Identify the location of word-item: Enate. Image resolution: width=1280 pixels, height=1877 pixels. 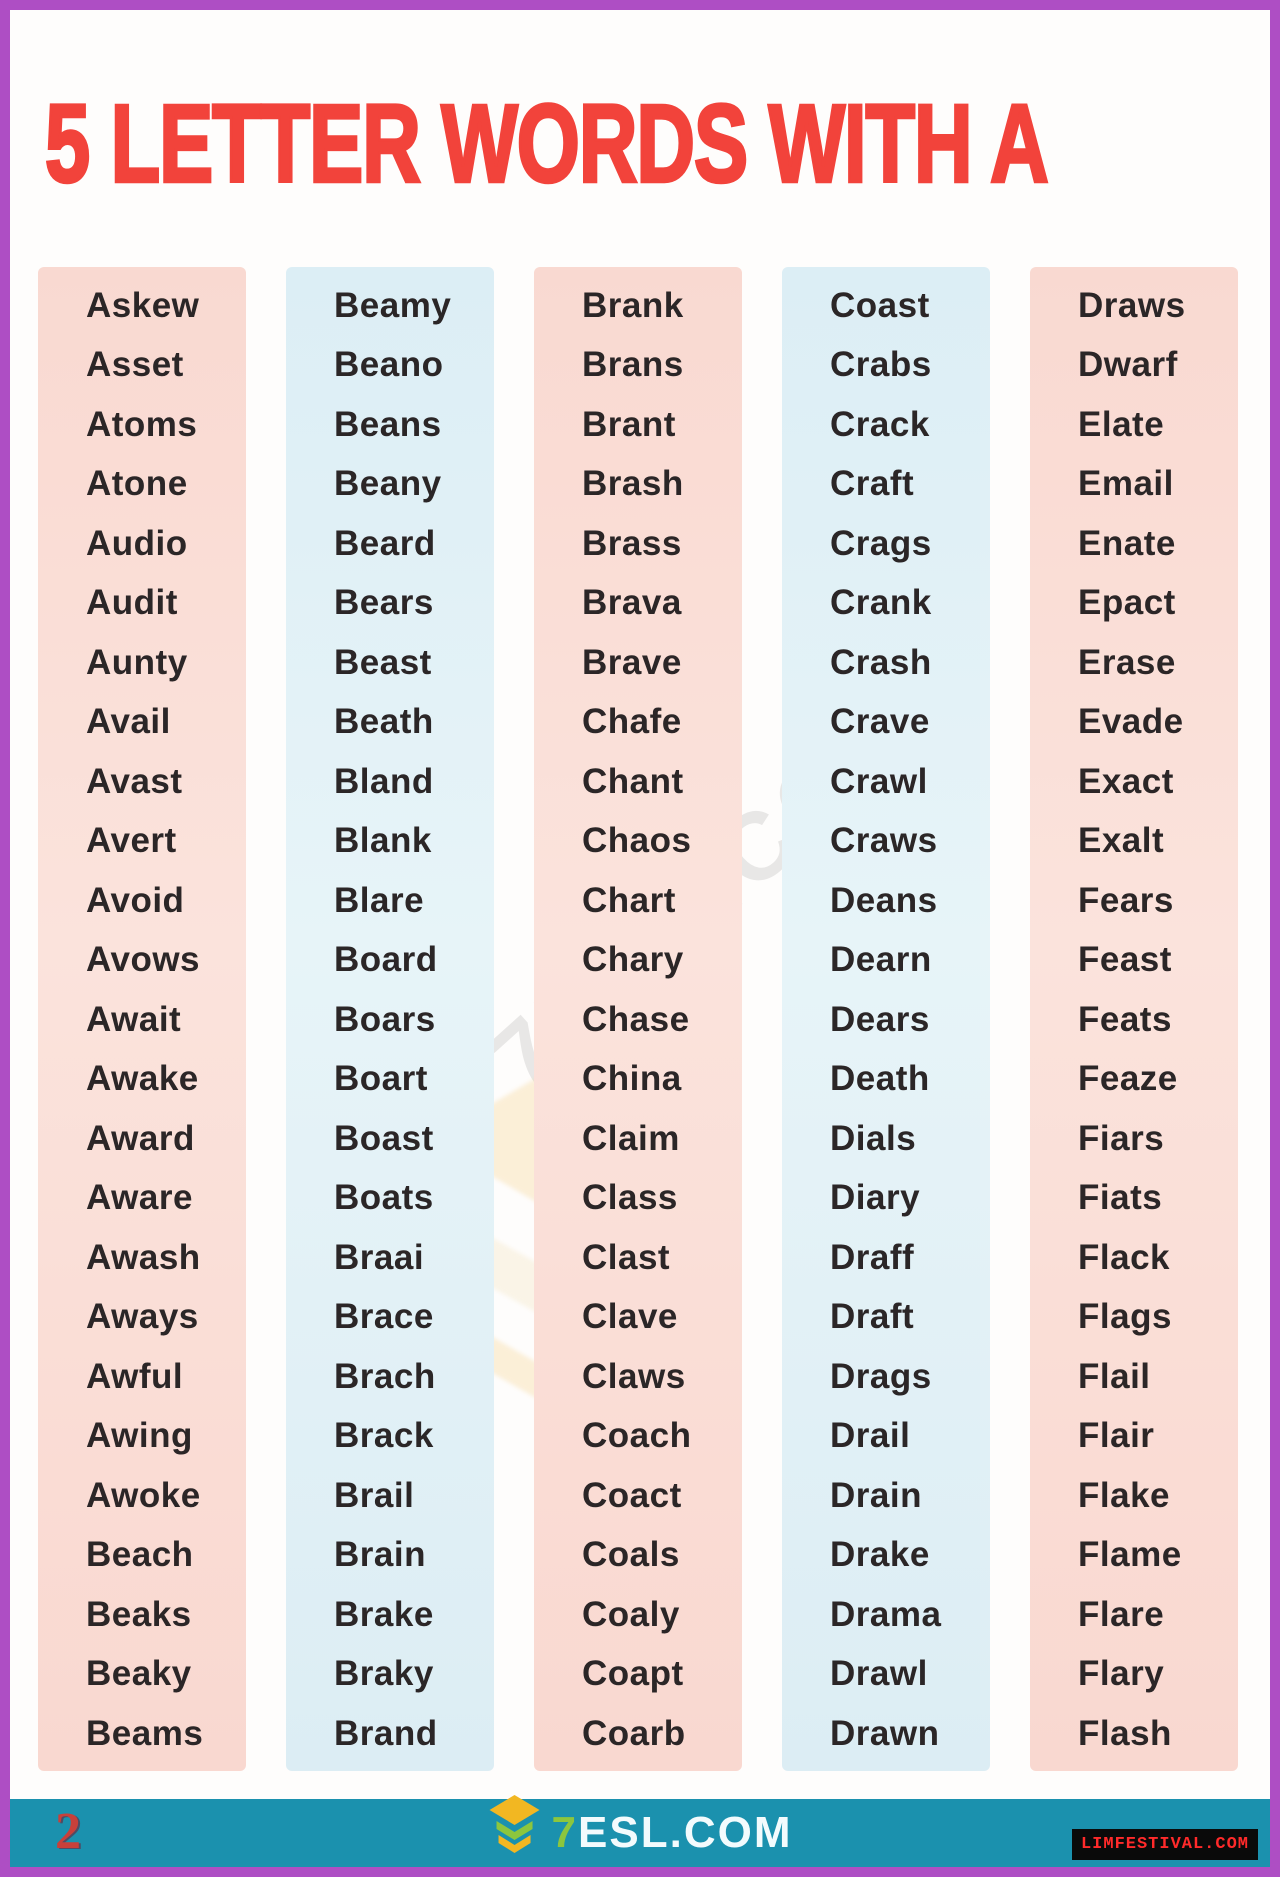
(1127, 543).